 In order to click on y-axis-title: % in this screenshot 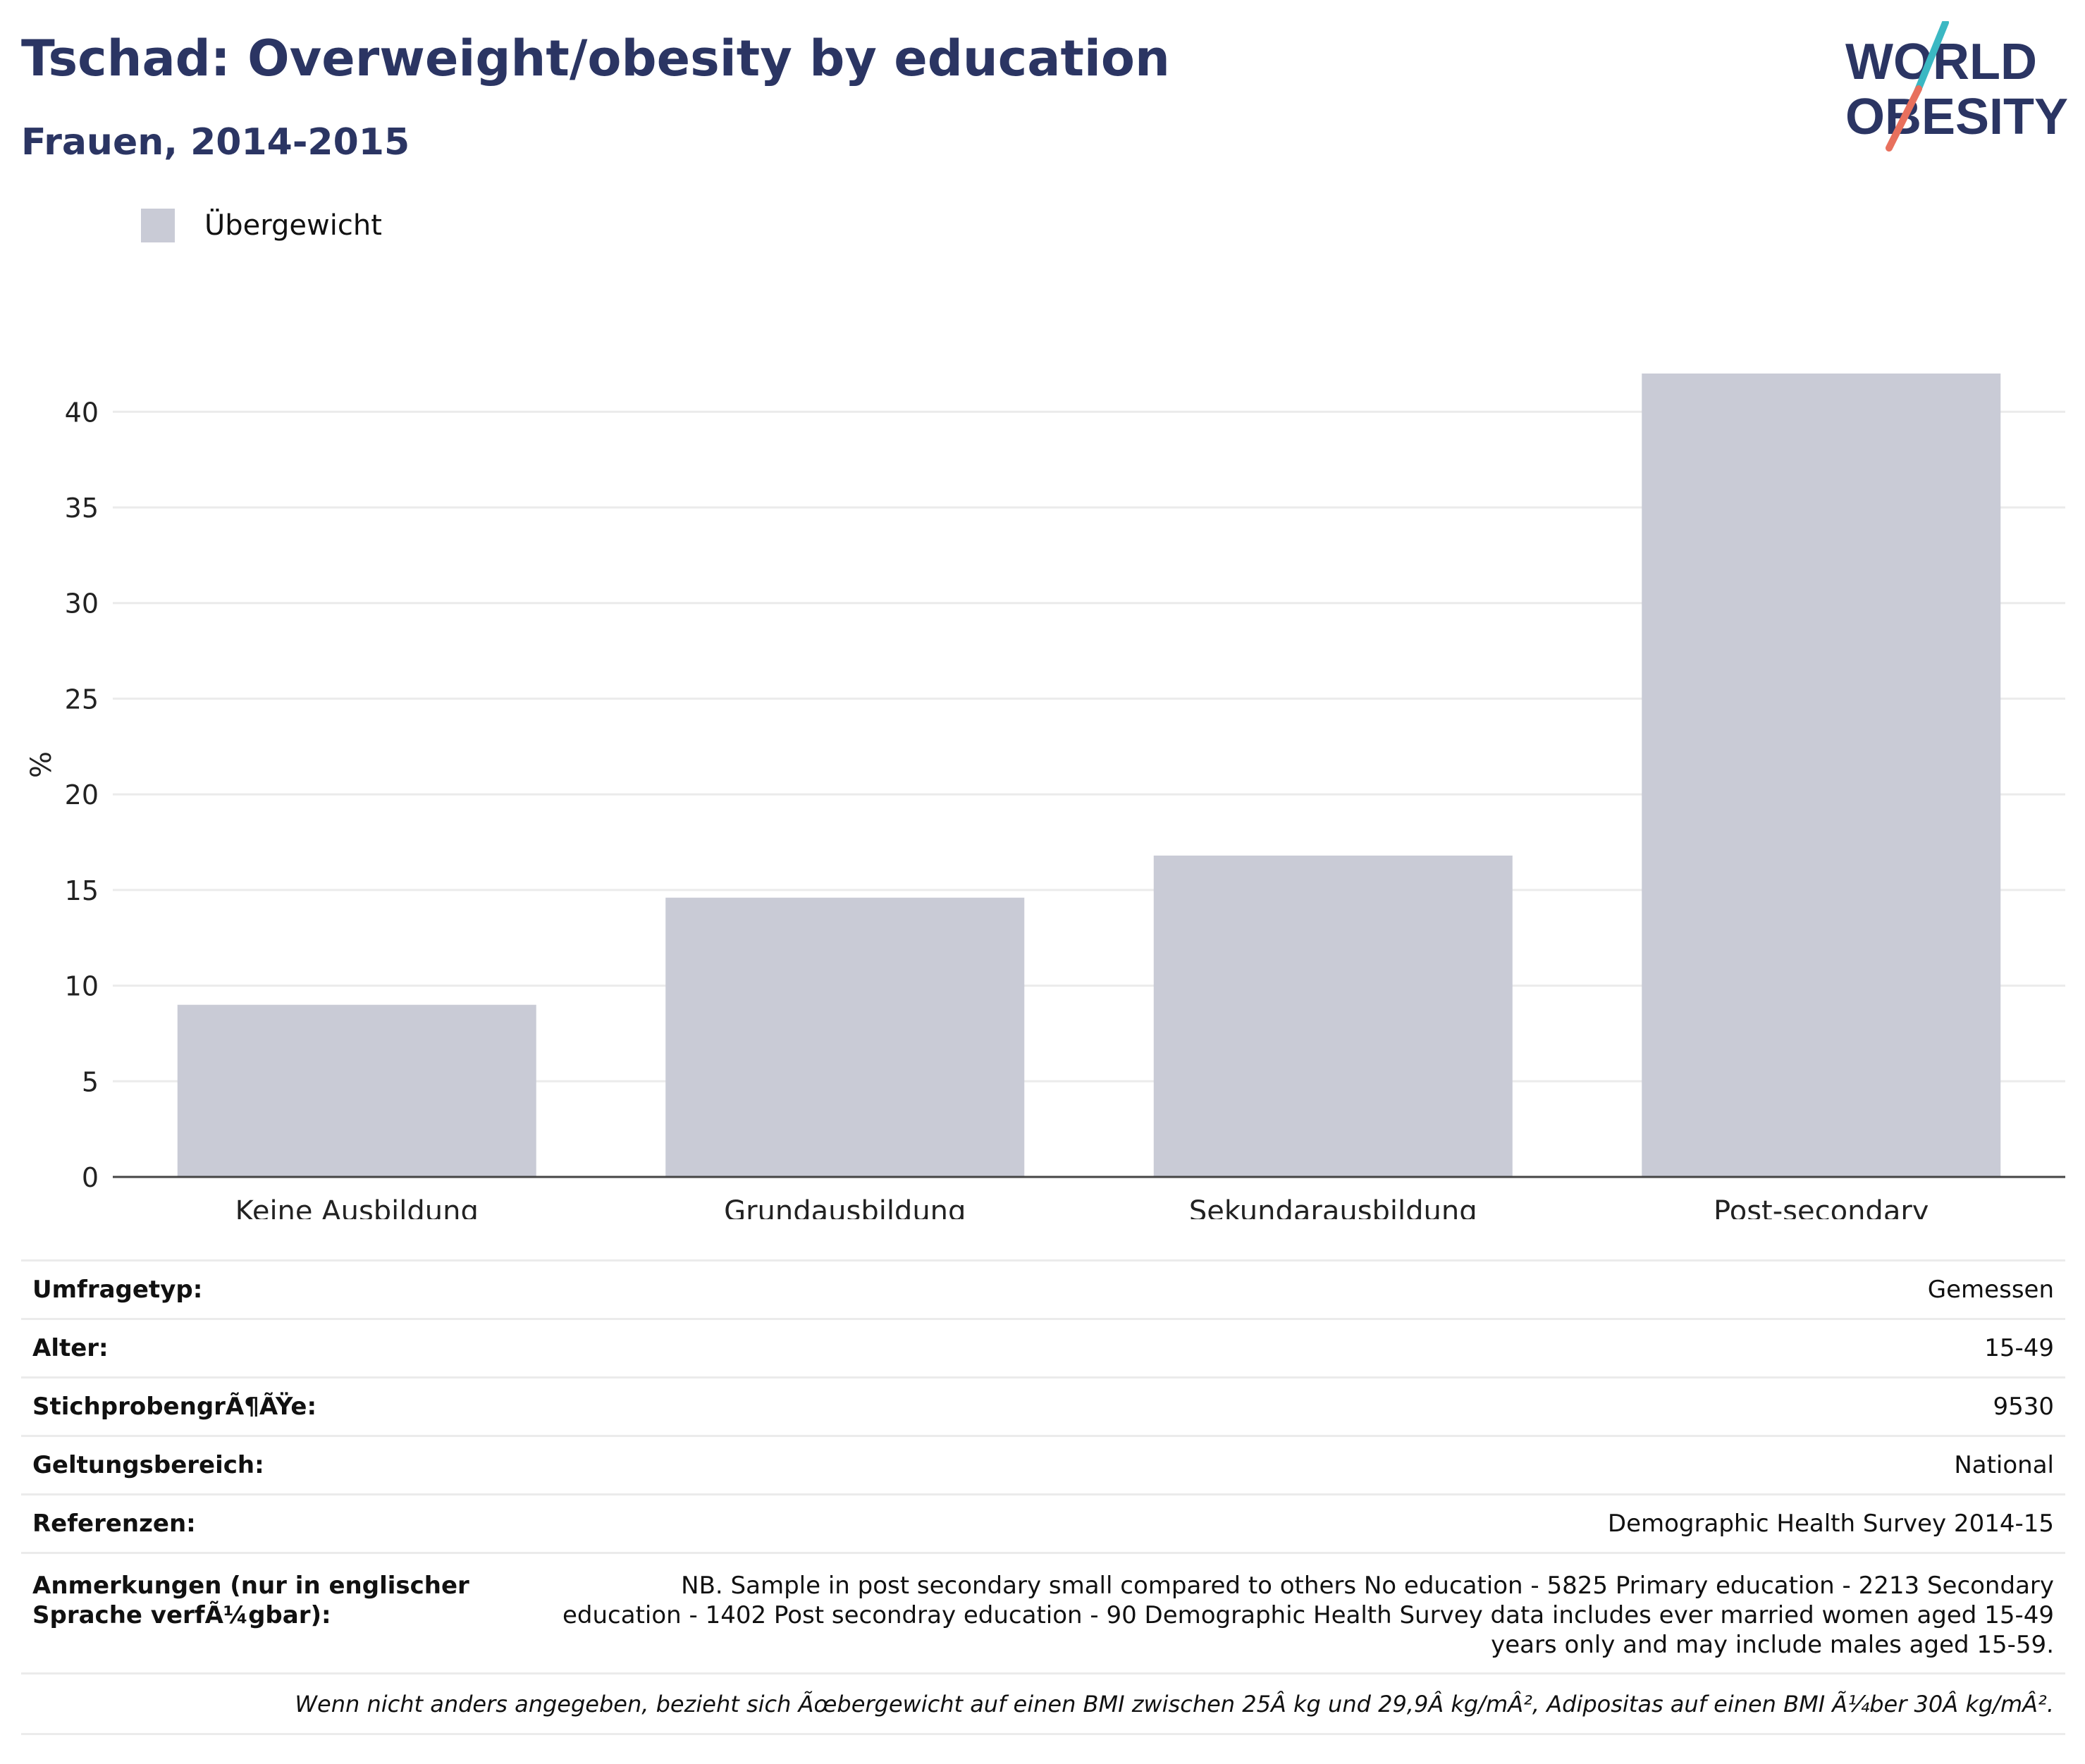, I will do `click(41, 764)`.